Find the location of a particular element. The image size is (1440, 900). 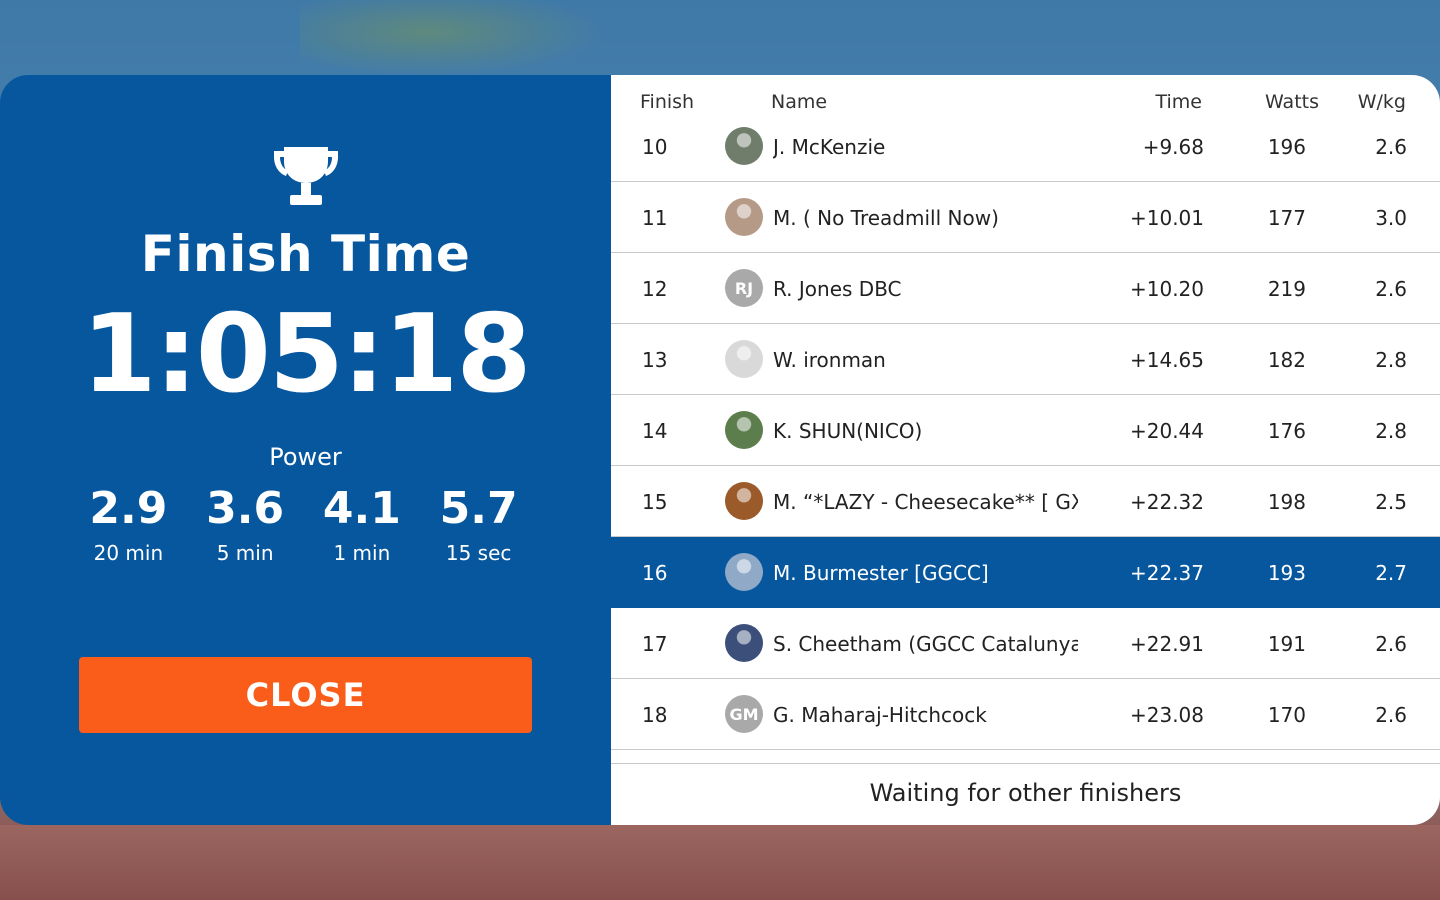

finish-position: 12 is located at coordinates (655, 289).